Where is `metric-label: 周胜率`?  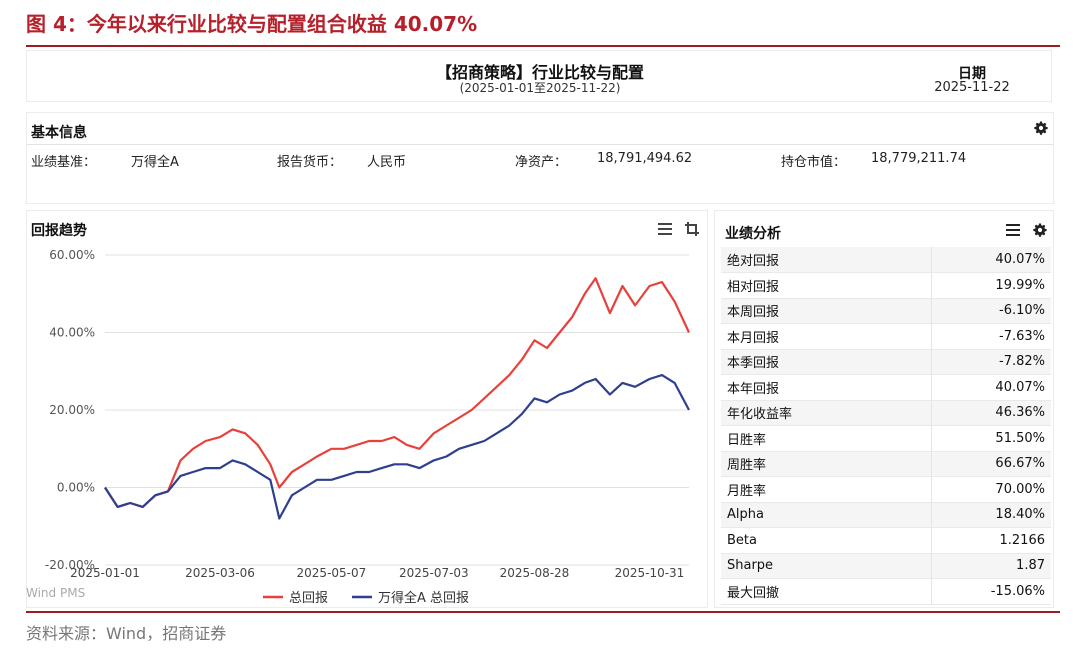
metric-label: 周胜率 is located at coordinates (826, 464).